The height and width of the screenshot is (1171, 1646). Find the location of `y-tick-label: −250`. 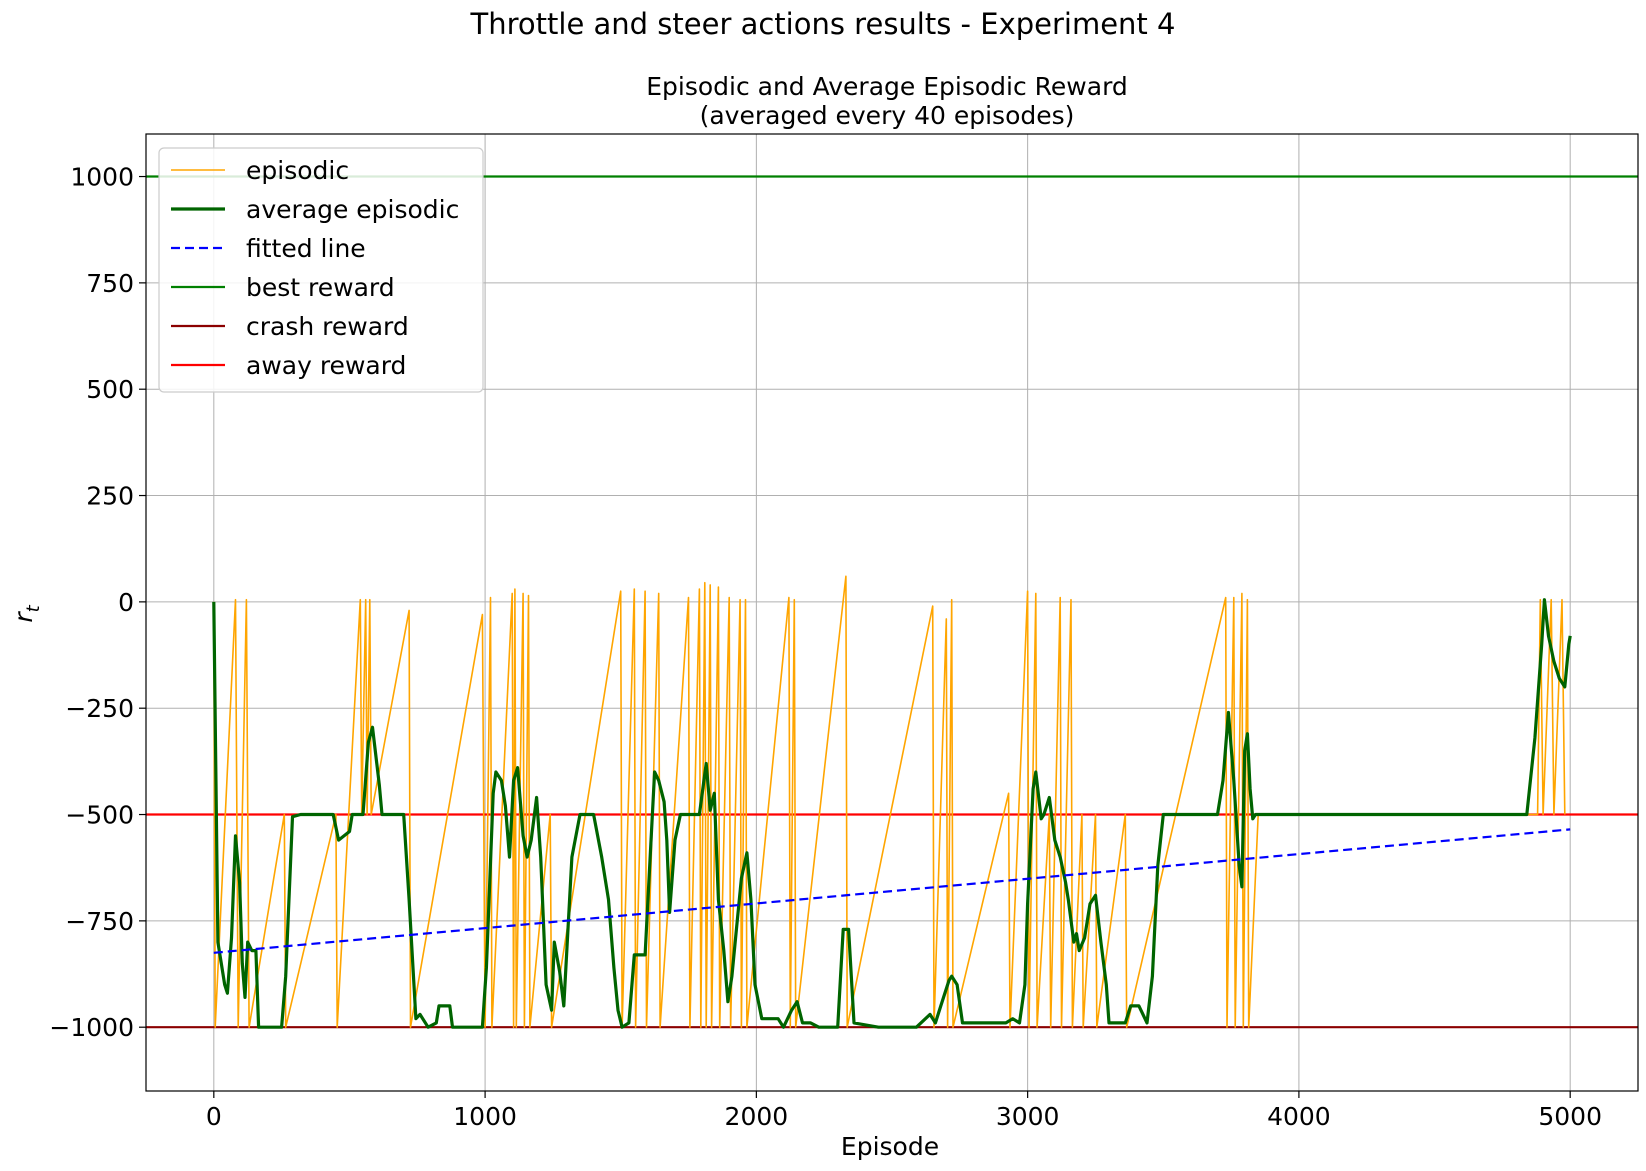

y-tick-label: −250 is located at coordinates (99, 708).